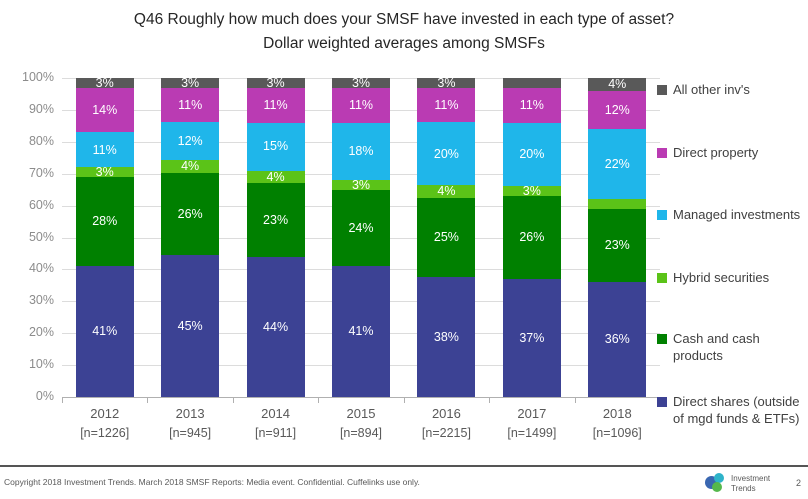 The width and height of the screenshot is (808, 499). I want to click on y-tick-label: 0%, so click(44, 396).